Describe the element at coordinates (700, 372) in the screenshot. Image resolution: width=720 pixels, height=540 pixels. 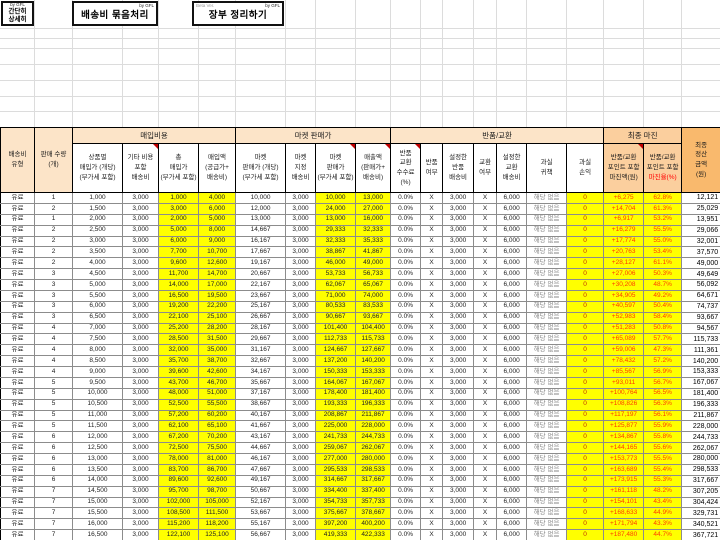
I see `cell-settlement: 153,333` at that location.